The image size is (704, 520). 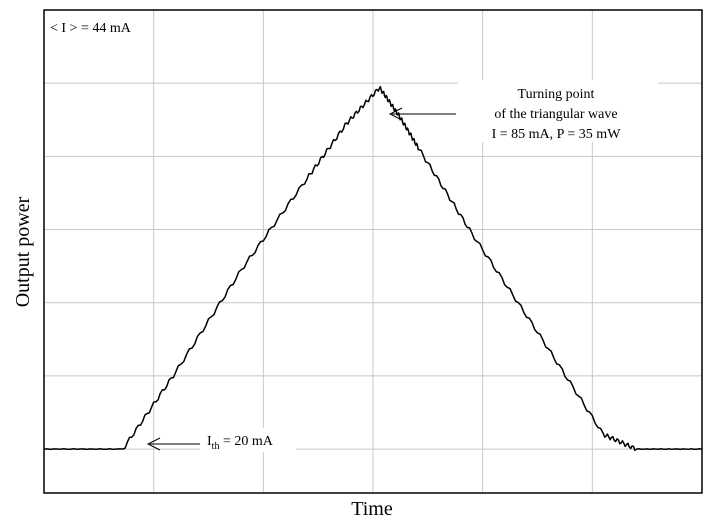 I want to click on mean-current-label: < I > = 44 mA, so click(x=91, y=28).